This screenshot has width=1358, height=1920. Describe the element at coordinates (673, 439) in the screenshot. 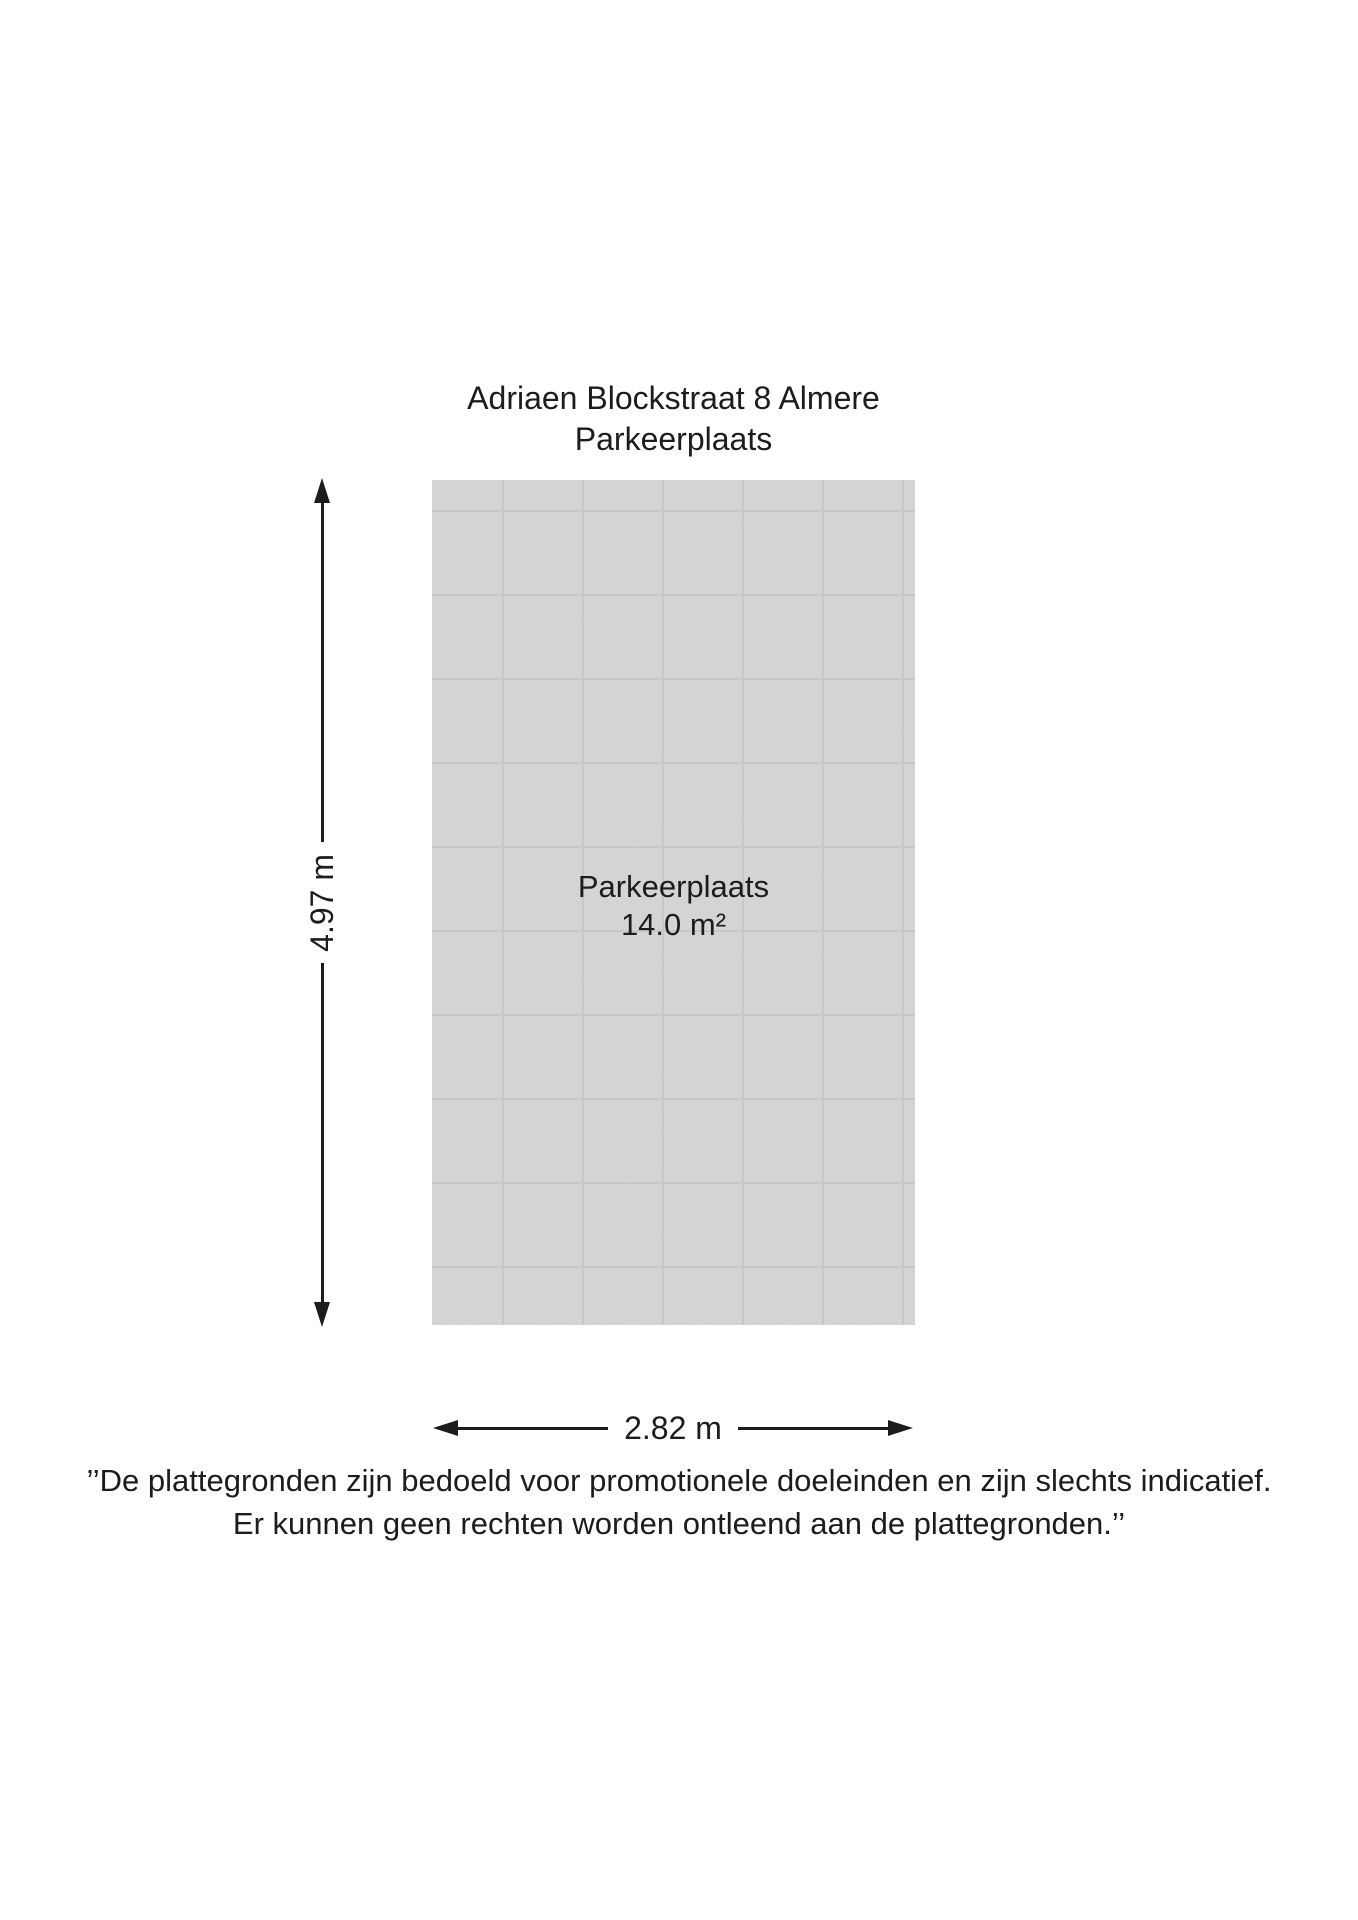

I see `title-subtitle: Parkeerplaats` at that location.